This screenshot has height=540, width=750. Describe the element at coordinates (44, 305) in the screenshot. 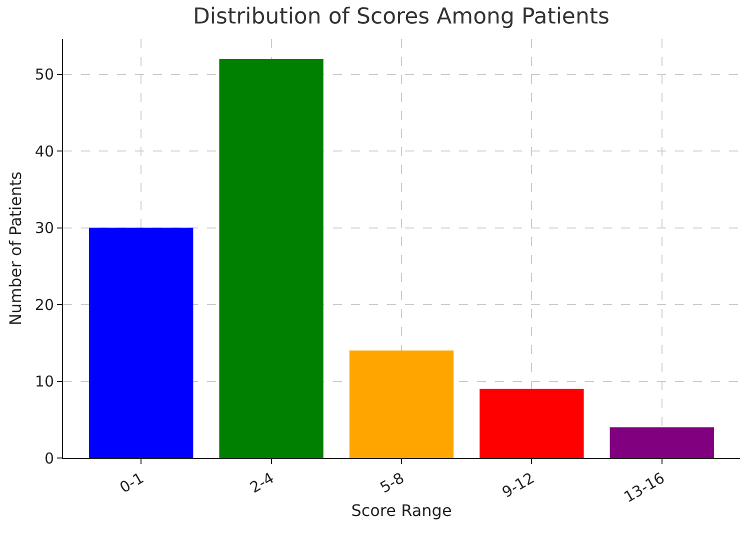

I see `y-tick-label: 20` at that location.